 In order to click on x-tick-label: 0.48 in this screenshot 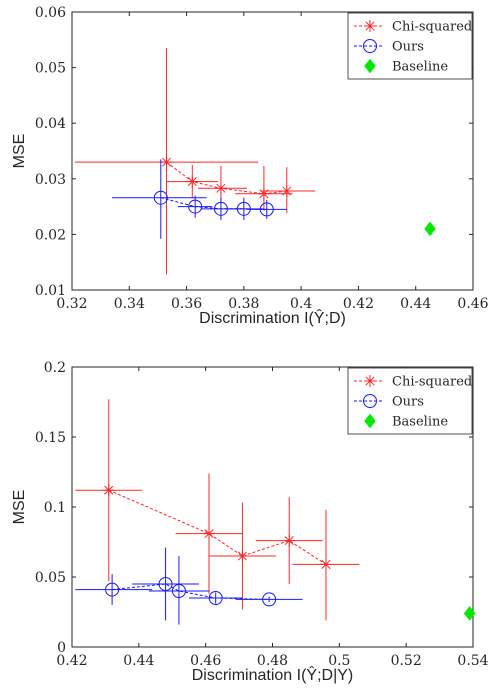, I will do `click(272, 661)`.